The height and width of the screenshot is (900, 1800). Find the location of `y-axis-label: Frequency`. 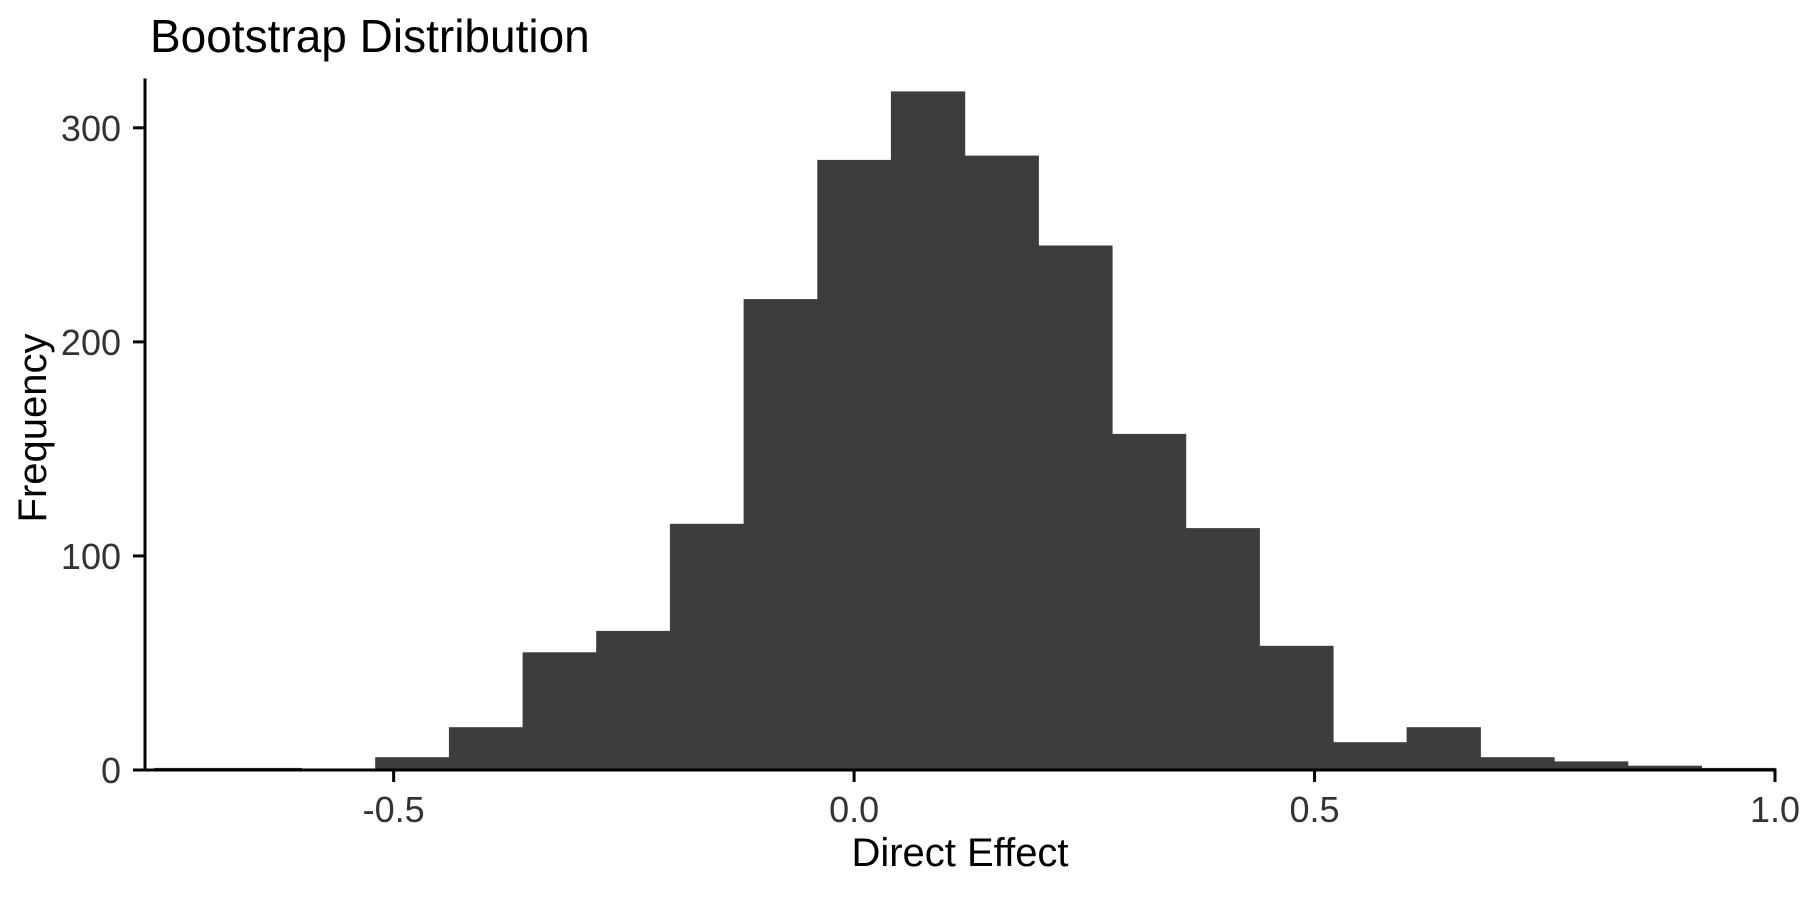

y-axis-label: Frequency is located at coordinates (33, 428).